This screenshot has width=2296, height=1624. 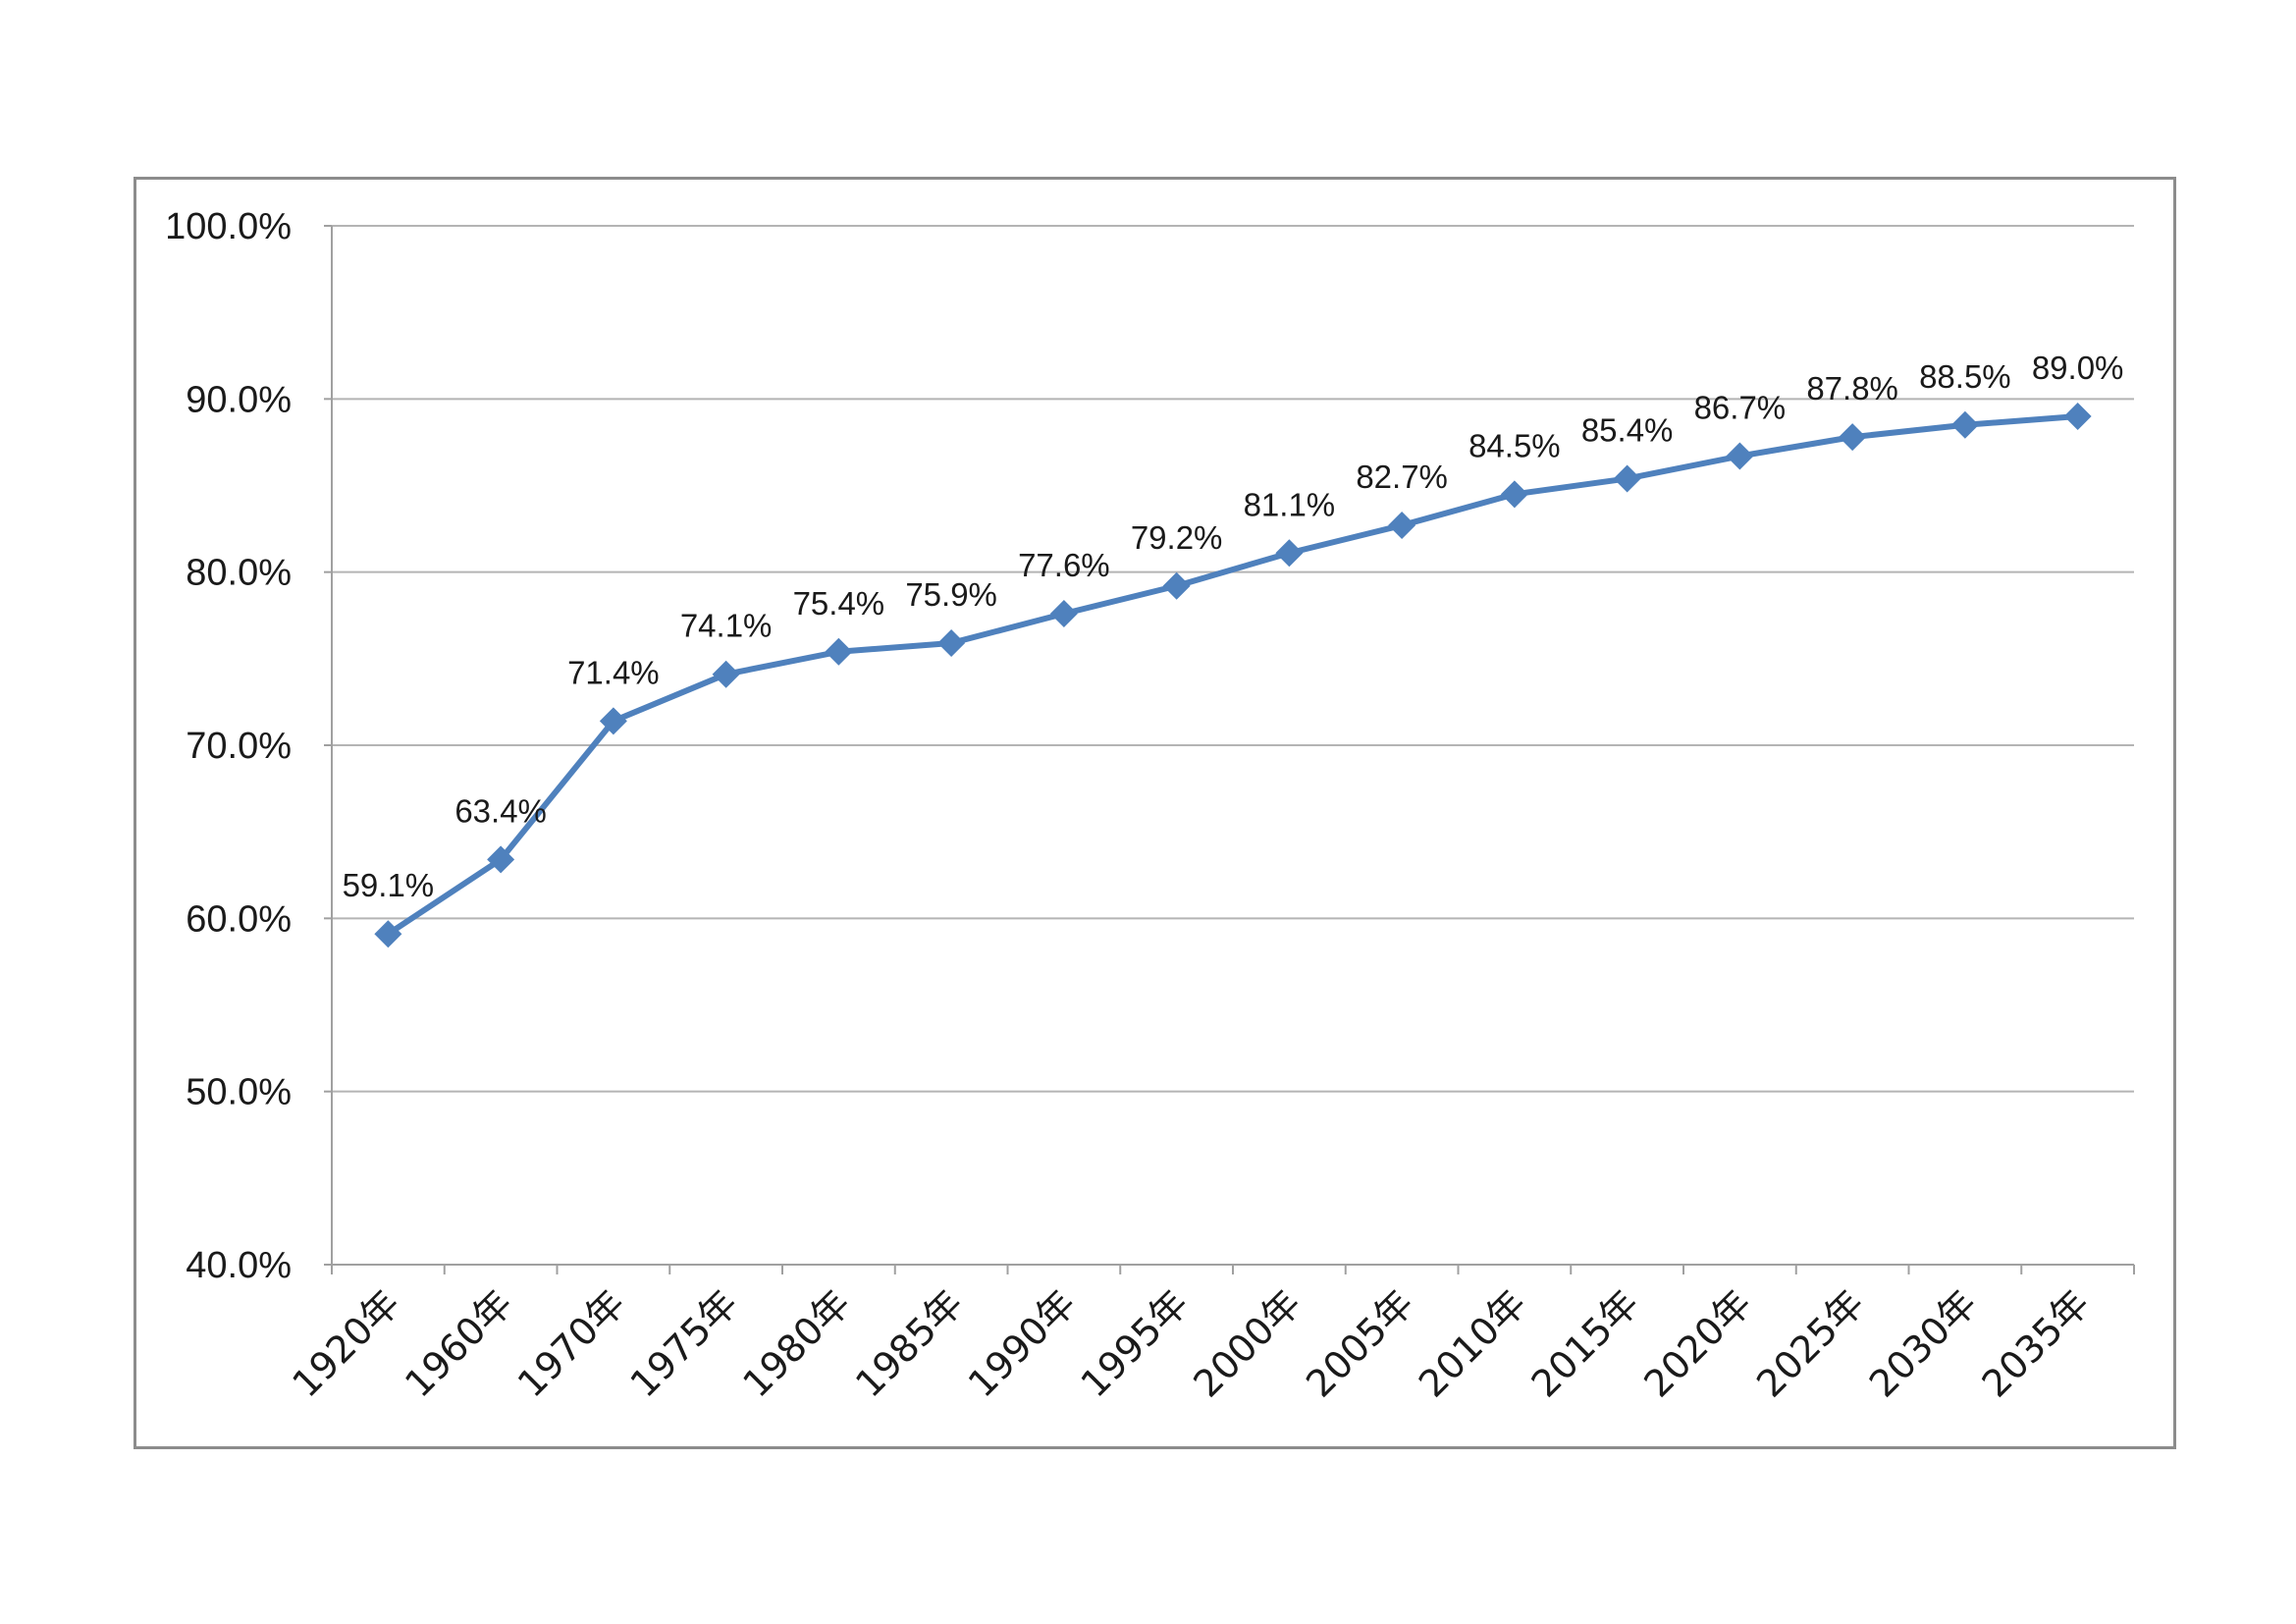 I want to click on data-label: 86.7%, so click(x=1740, y=408).